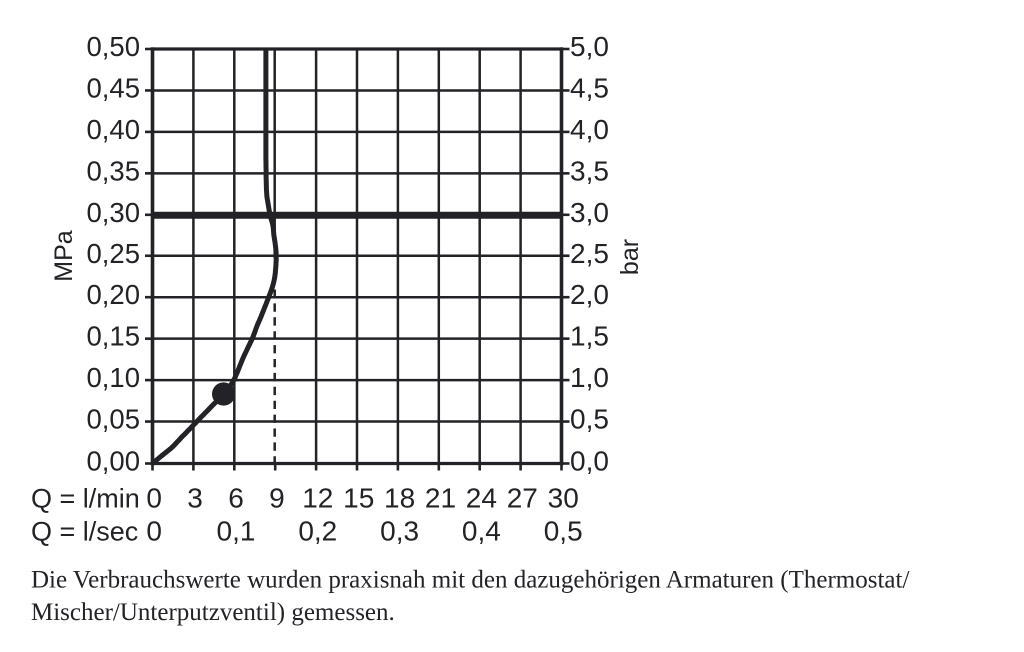  What do you see at coordinates (563, 498) in the screenshot?
I see `svg-text: 30` at bounding box center [563, 498].